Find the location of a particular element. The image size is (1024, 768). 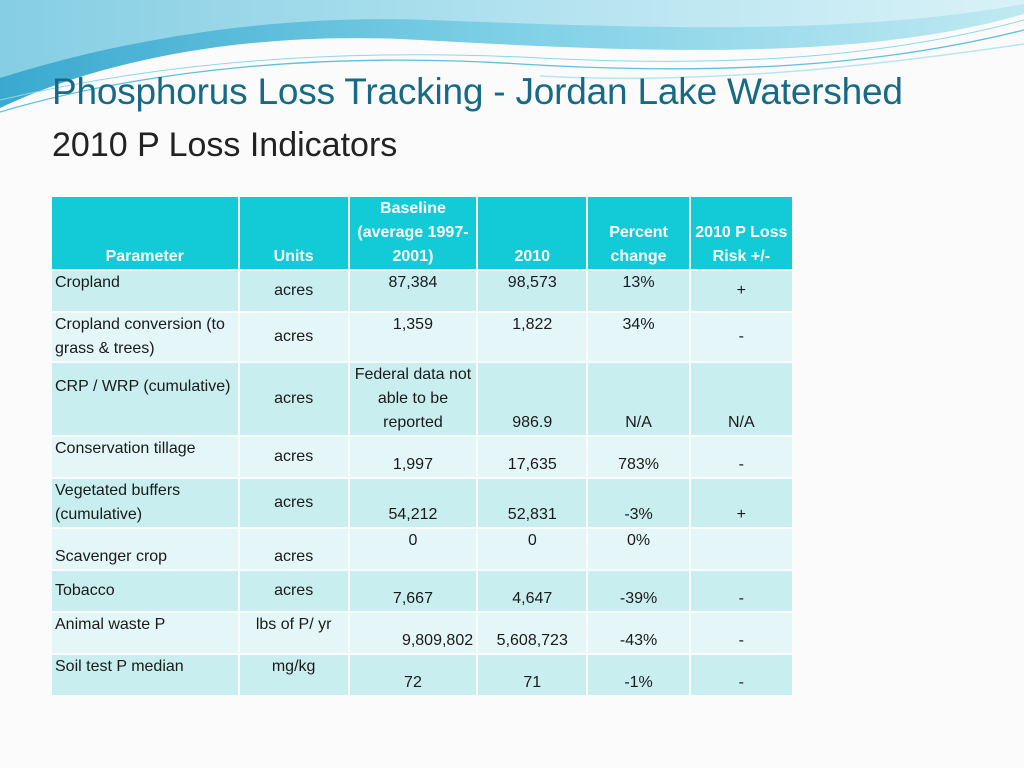

cell-percent-change: 34% is located at coordinates (638, 337).